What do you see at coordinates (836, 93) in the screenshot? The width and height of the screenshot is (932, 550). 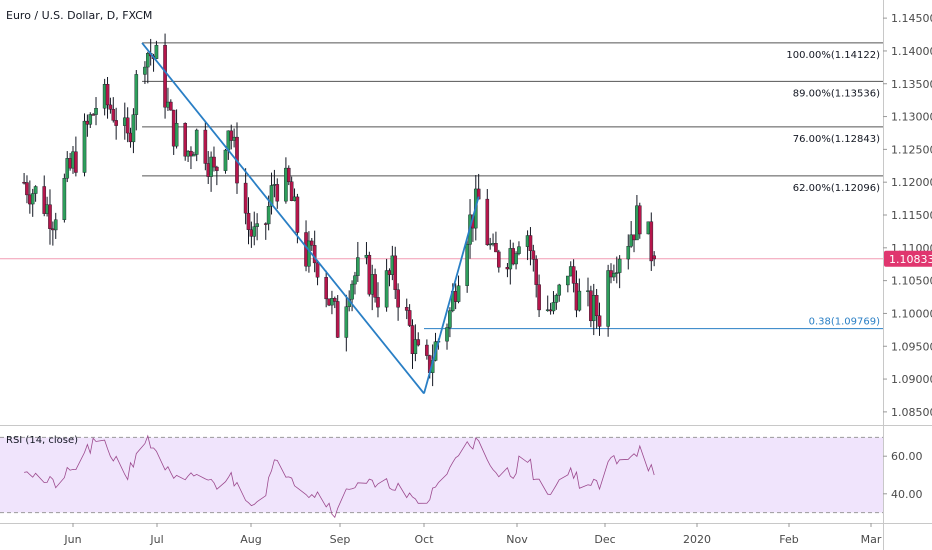 I see `fib-level-label: 89.00%(1.13536)` at bounding box center [836, 93].